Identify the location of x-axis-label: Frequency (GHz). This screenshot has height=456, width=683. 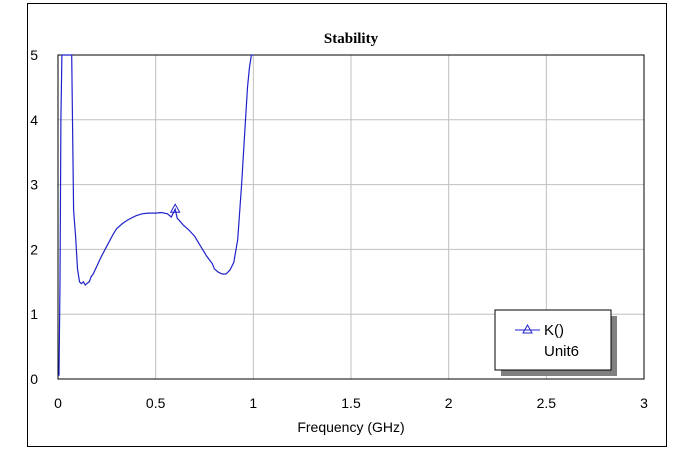
(350, 427).